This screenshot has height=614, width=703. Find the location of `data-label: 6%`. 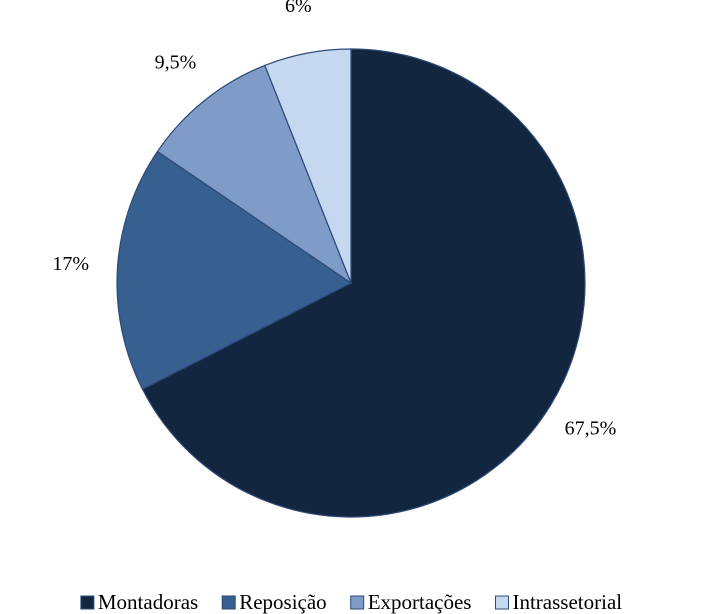

data-label: 6% is located at coordinates (298, 8).